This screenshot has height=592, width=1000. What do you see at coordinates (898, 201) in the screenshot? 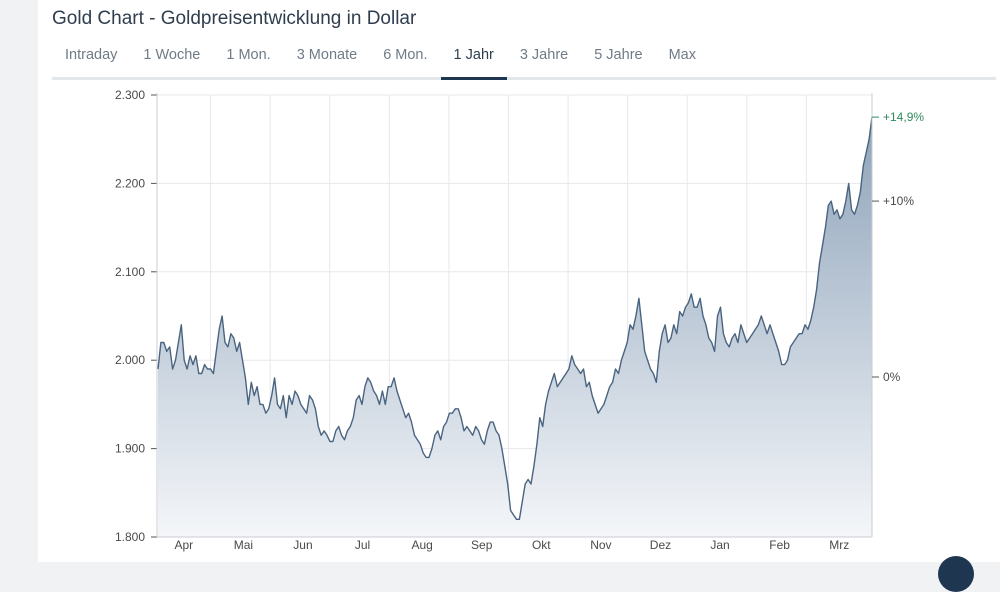
I see `right-axis-label: +10%` at bounding box center [898, 201].